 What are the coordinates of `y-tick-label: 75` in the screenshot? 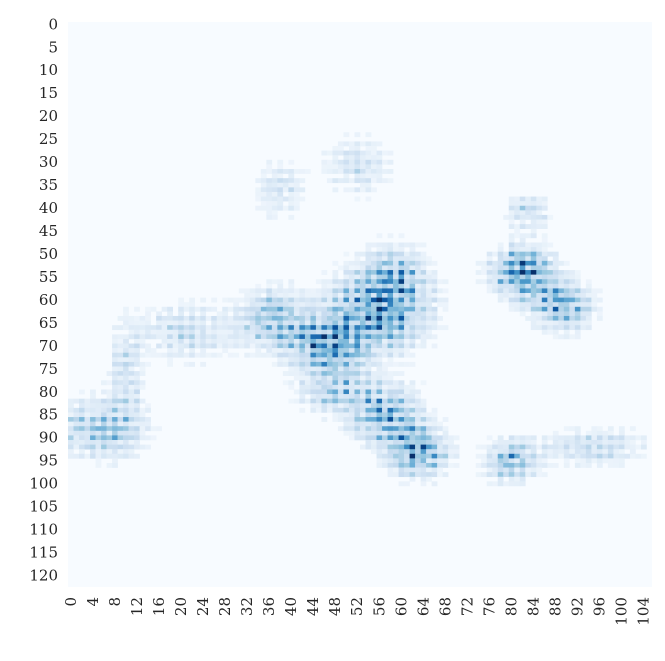 It's located at (48, 369).